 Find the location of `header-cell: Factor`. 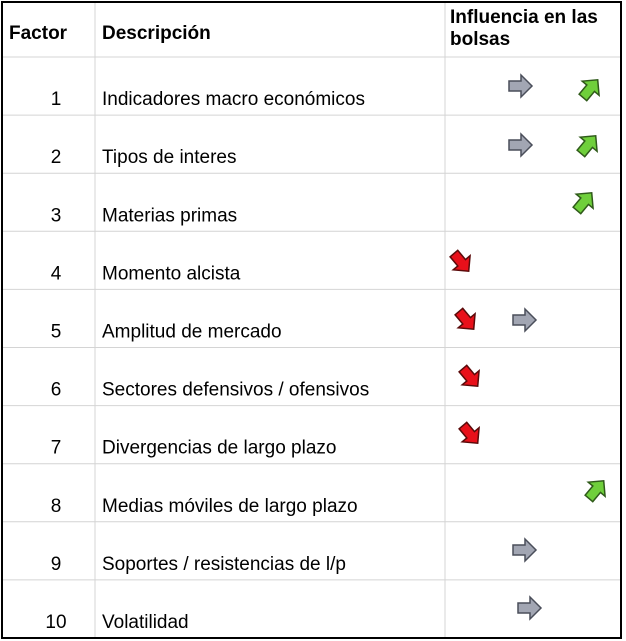

header-cell: Factor is located at coordinates (38, 33).